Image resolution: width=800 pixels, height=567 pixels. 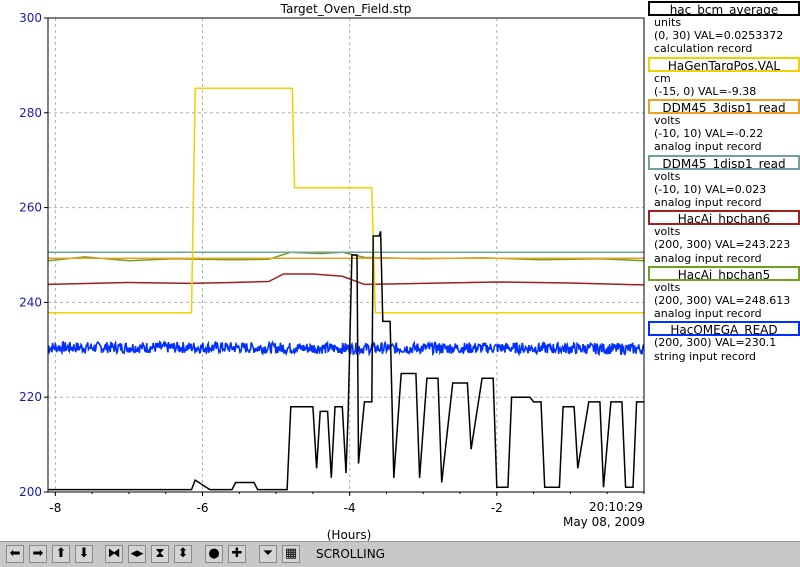 I want to click on x-axis: -8 -6 -4 -2, so click(x=347, y=503).